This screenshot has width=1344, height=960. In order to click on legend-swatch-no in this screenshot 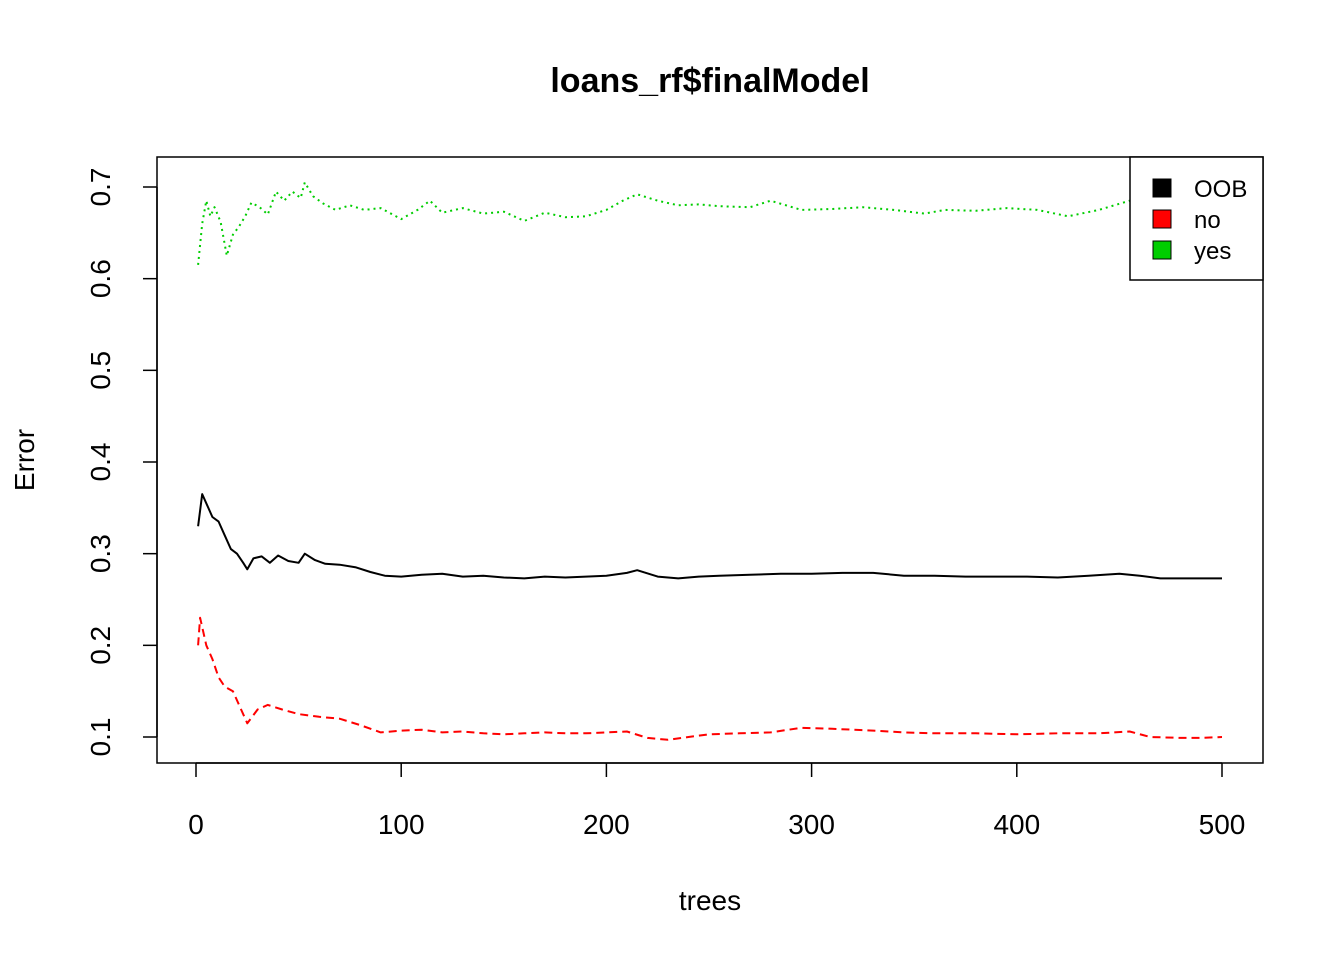, I will do `click(1162, 219)`.